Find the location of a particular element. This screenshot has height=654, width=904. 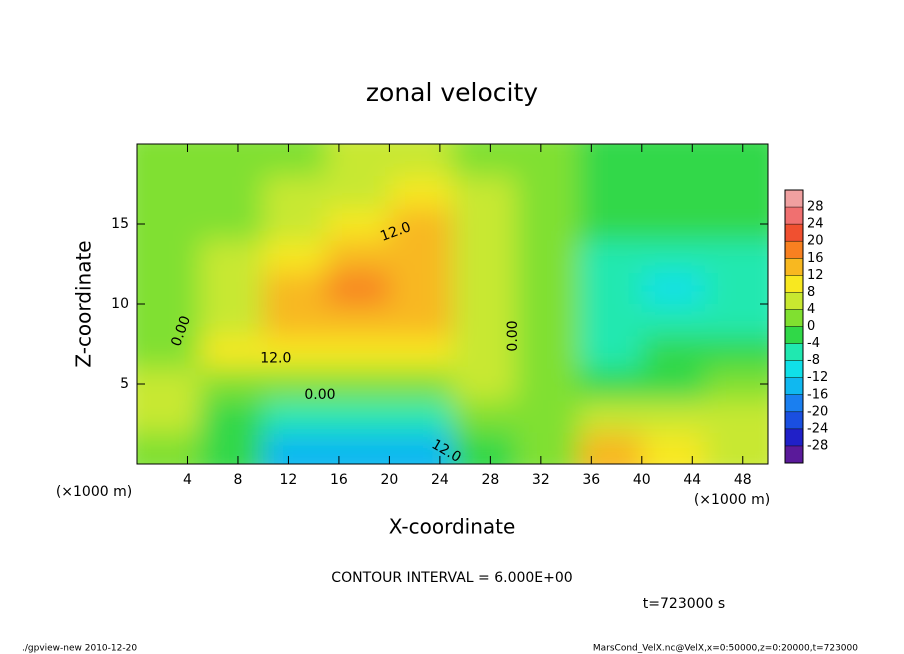

x-unit: (×1000 m) is located at coordinates (94, 492).